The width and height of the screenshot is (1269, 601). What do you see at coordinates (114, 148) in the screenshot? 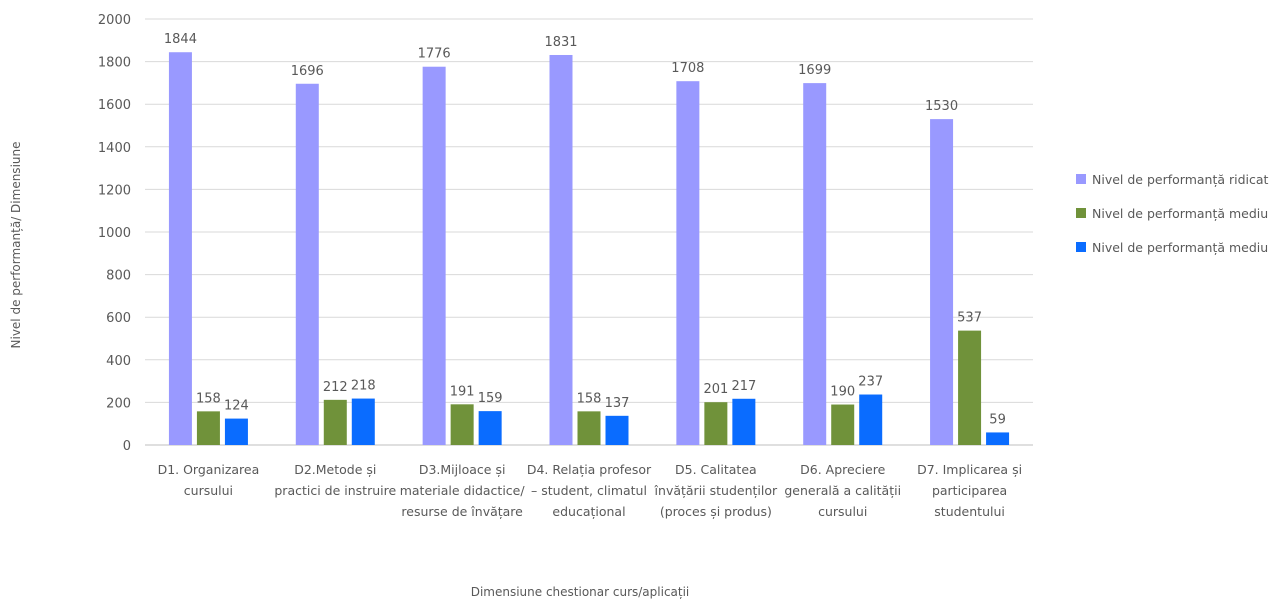
I see `y-tick-label: 1400` at bounding box center [114, 148].